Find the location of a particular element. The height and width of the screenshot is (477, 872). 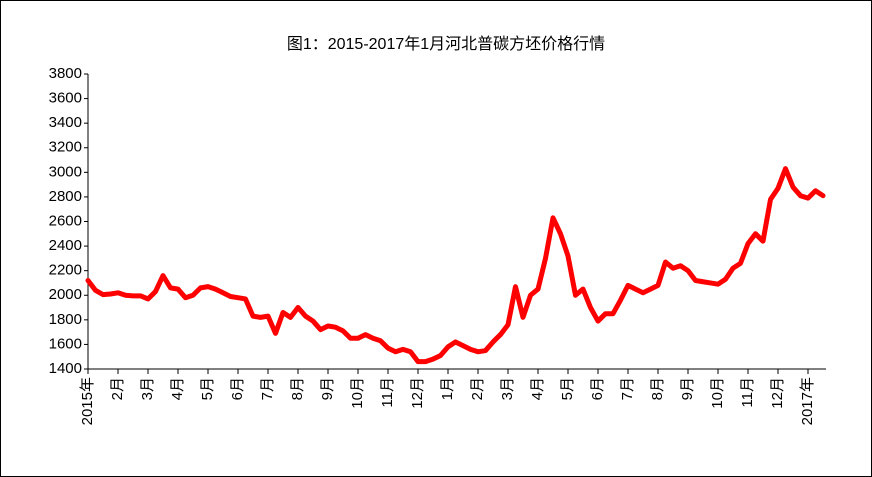

y-tick-label: 1800 is located at coordinates (65, 319).